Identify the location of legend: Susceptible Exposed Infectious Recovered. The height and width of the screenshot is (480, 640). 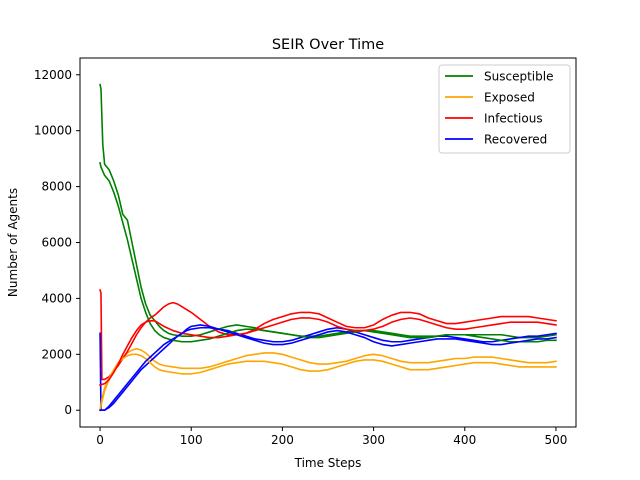
(504, 109).